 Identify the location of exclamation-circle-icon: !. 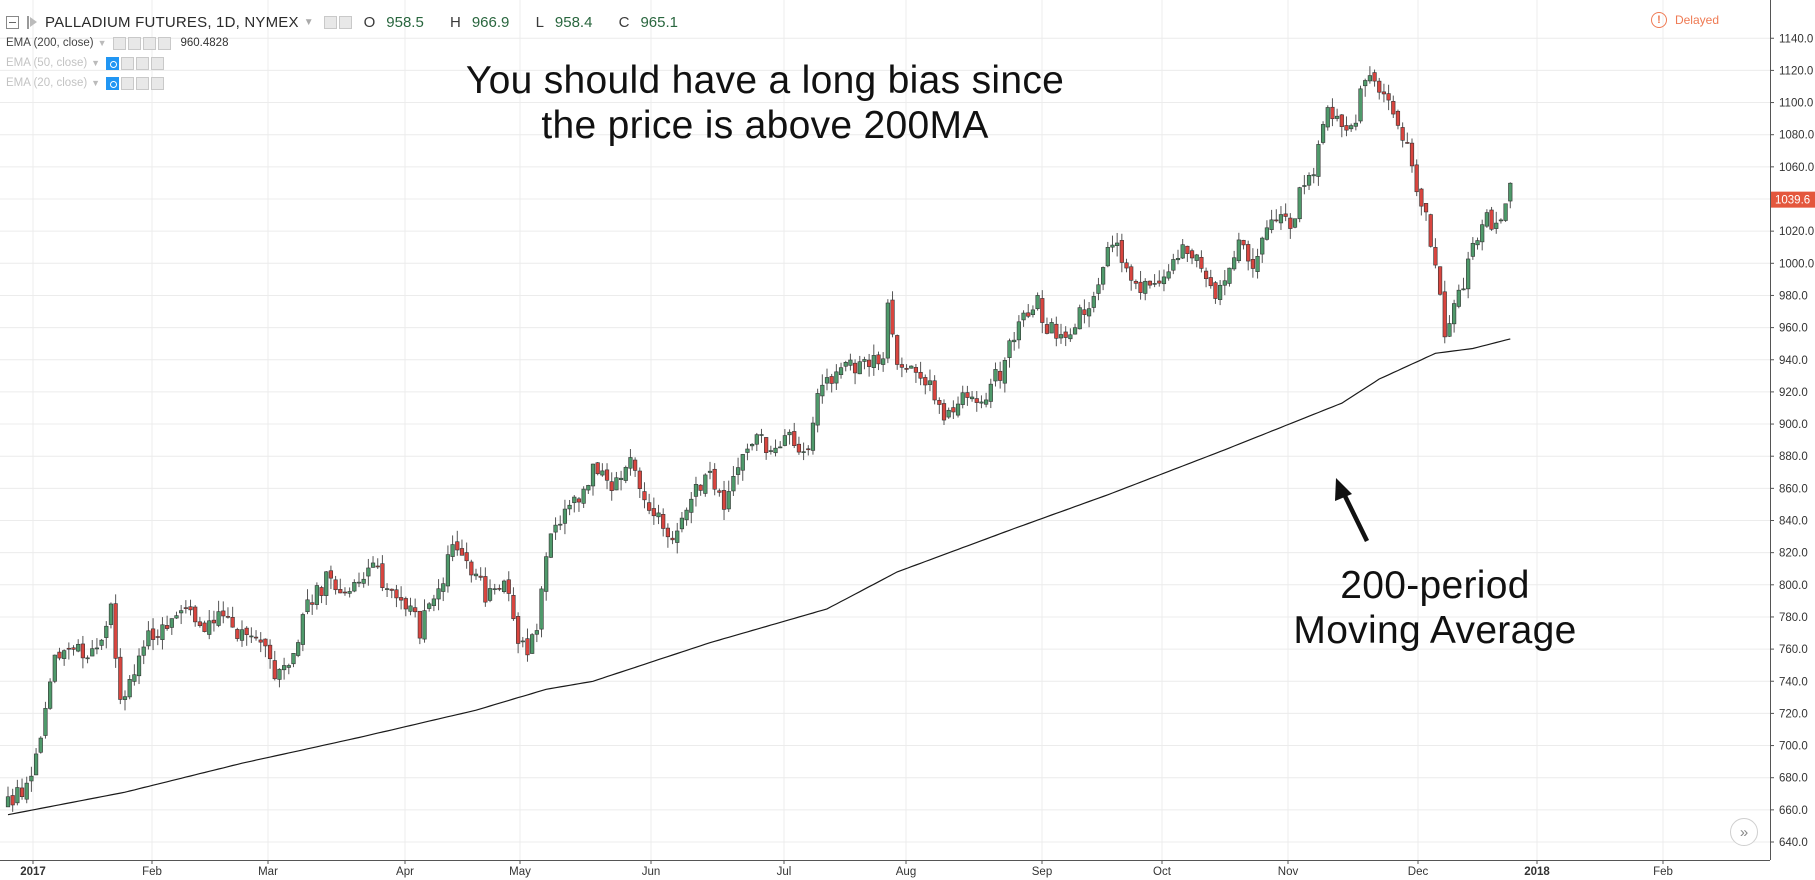
(1658, 20).